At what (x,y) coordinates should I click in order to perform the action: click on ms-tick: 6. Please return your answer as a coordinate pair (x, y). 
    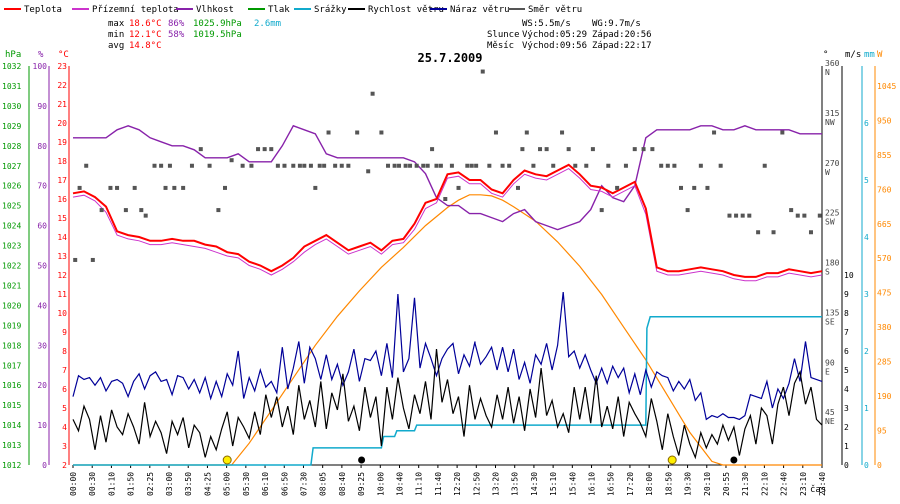
    Looking at the image, I should click on (846, 351).